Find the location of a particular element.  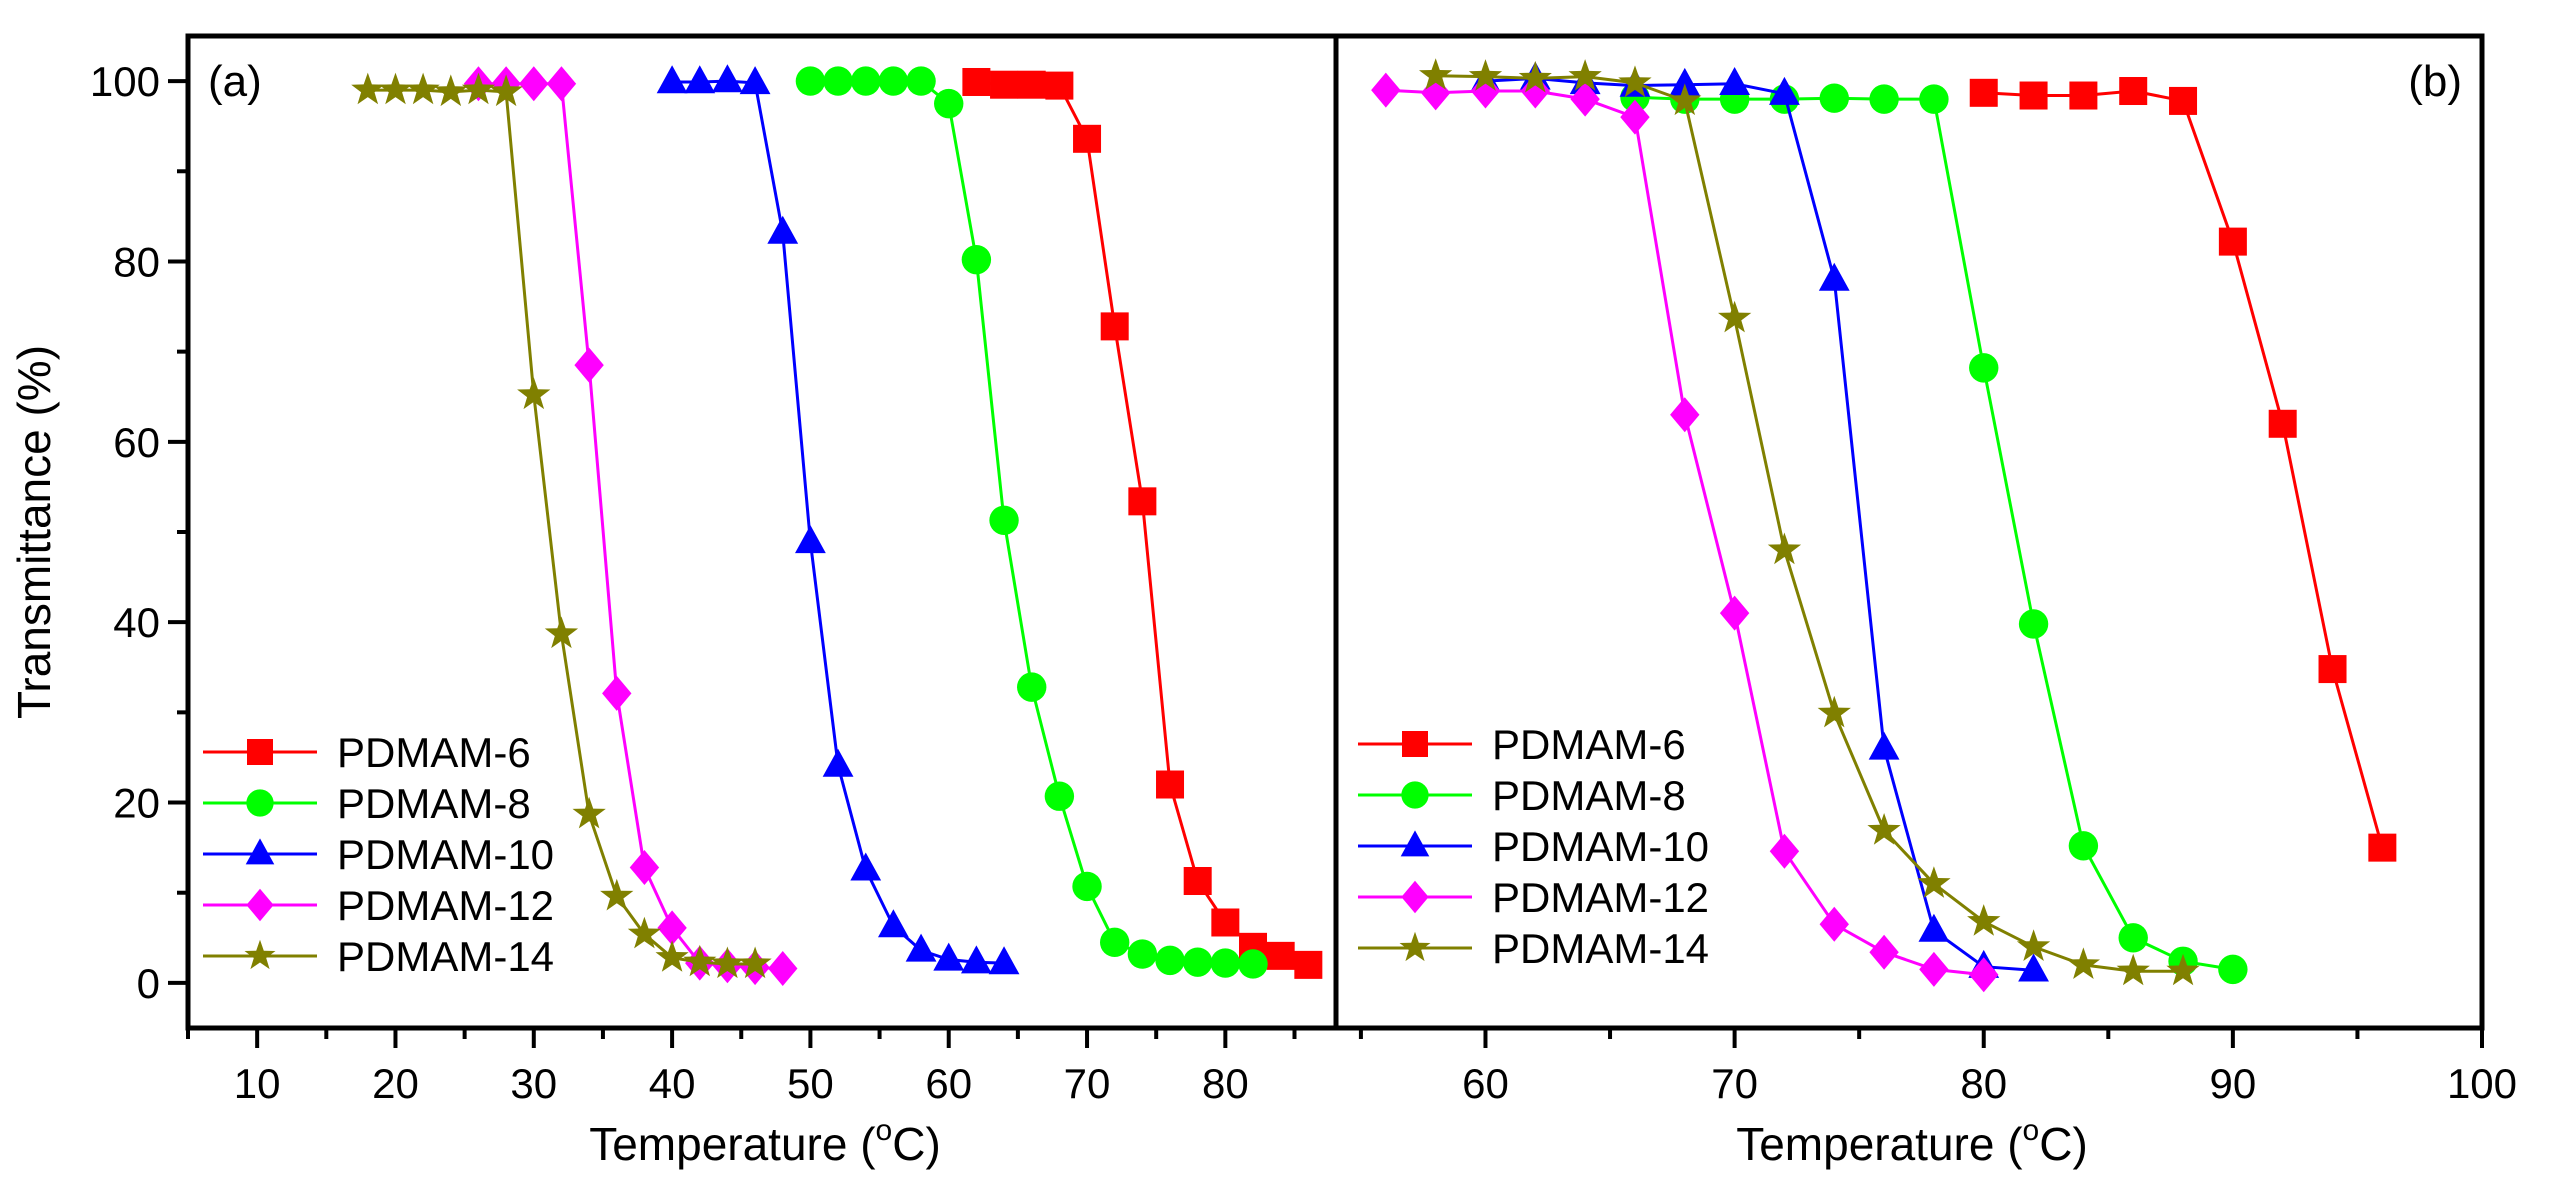

legend-label: PDMAM-10 is located at coordinates (445, 854).